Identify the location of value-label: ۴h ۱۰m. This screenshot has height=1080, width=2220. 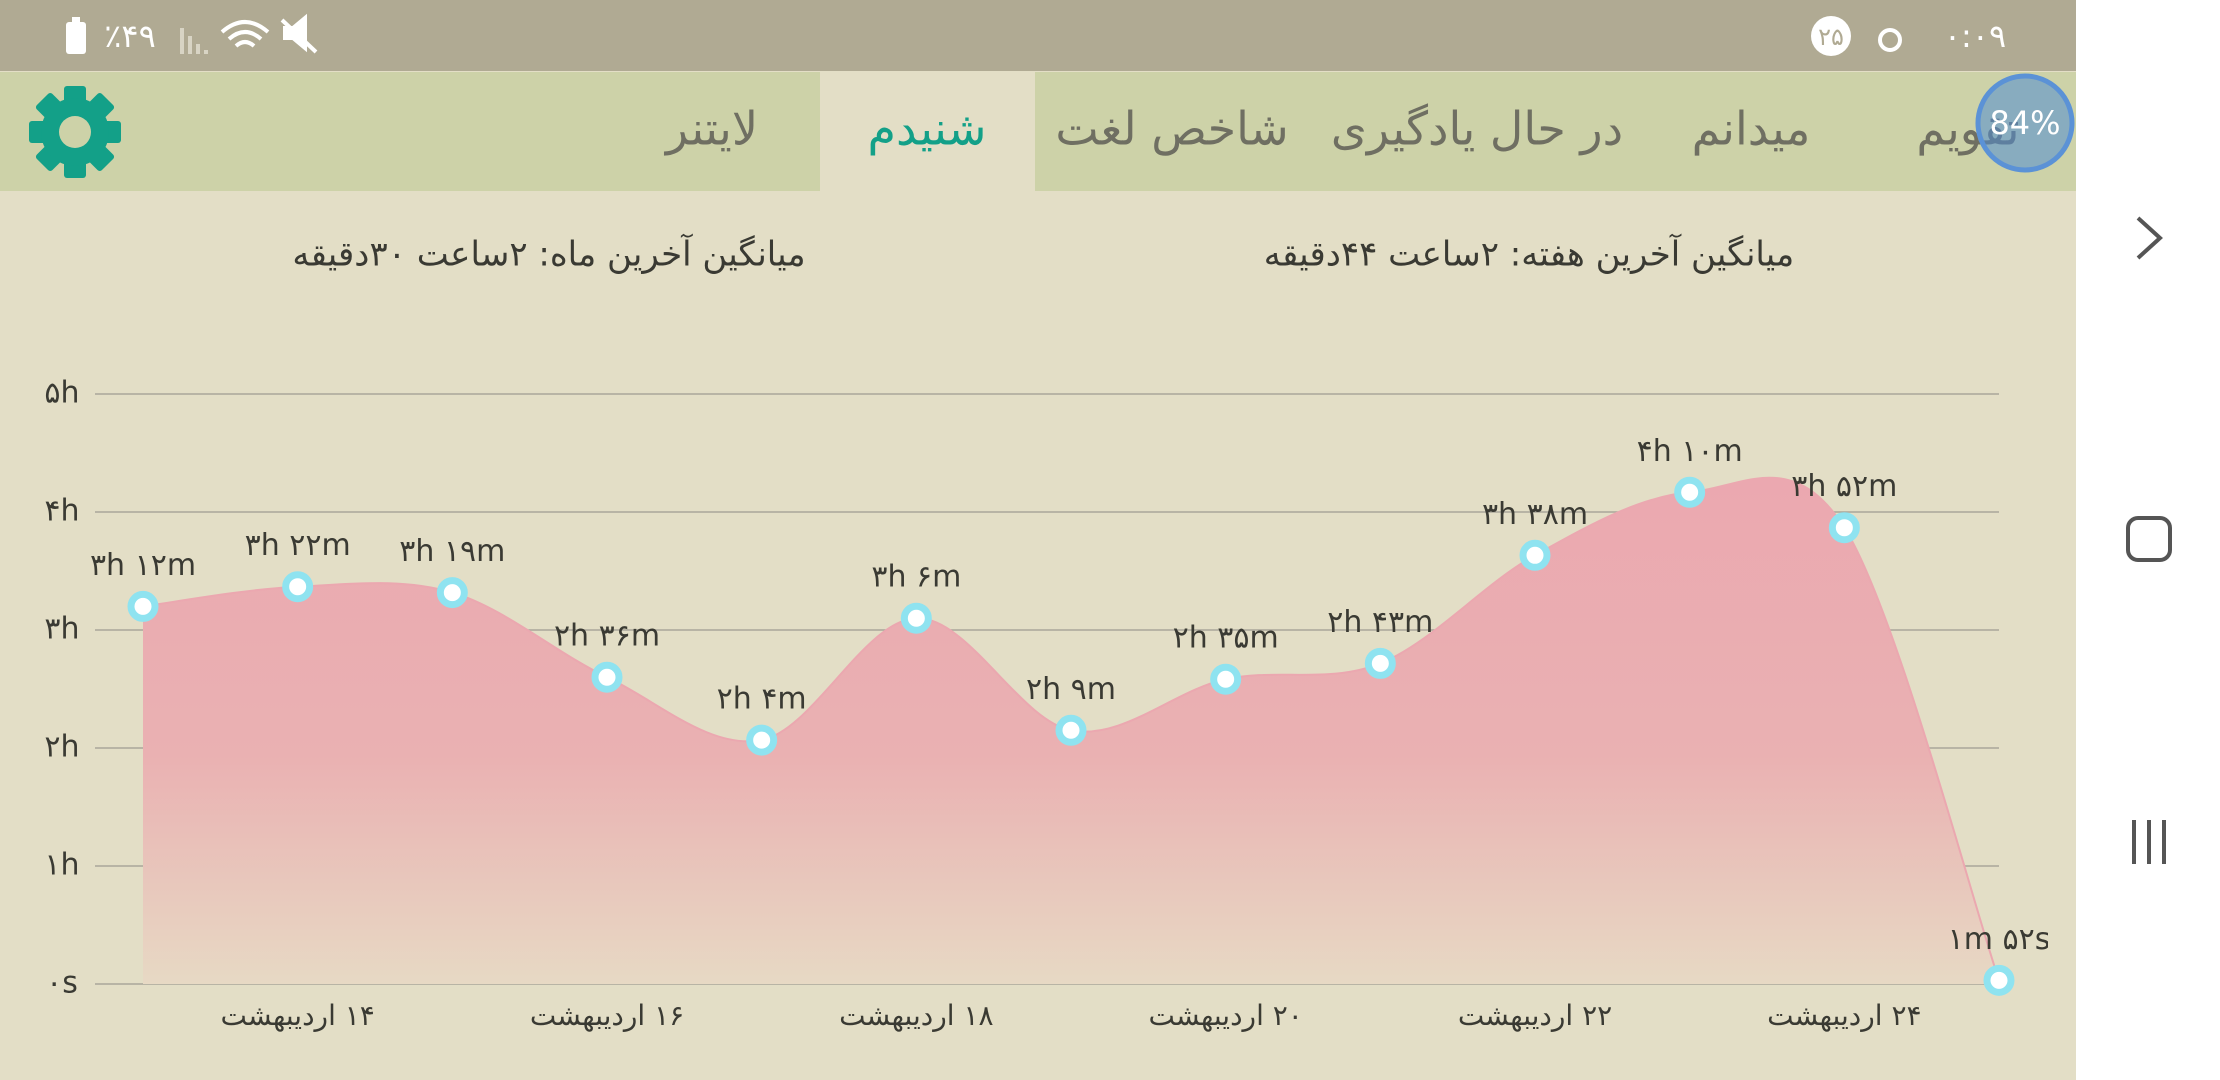
(1690, 451).